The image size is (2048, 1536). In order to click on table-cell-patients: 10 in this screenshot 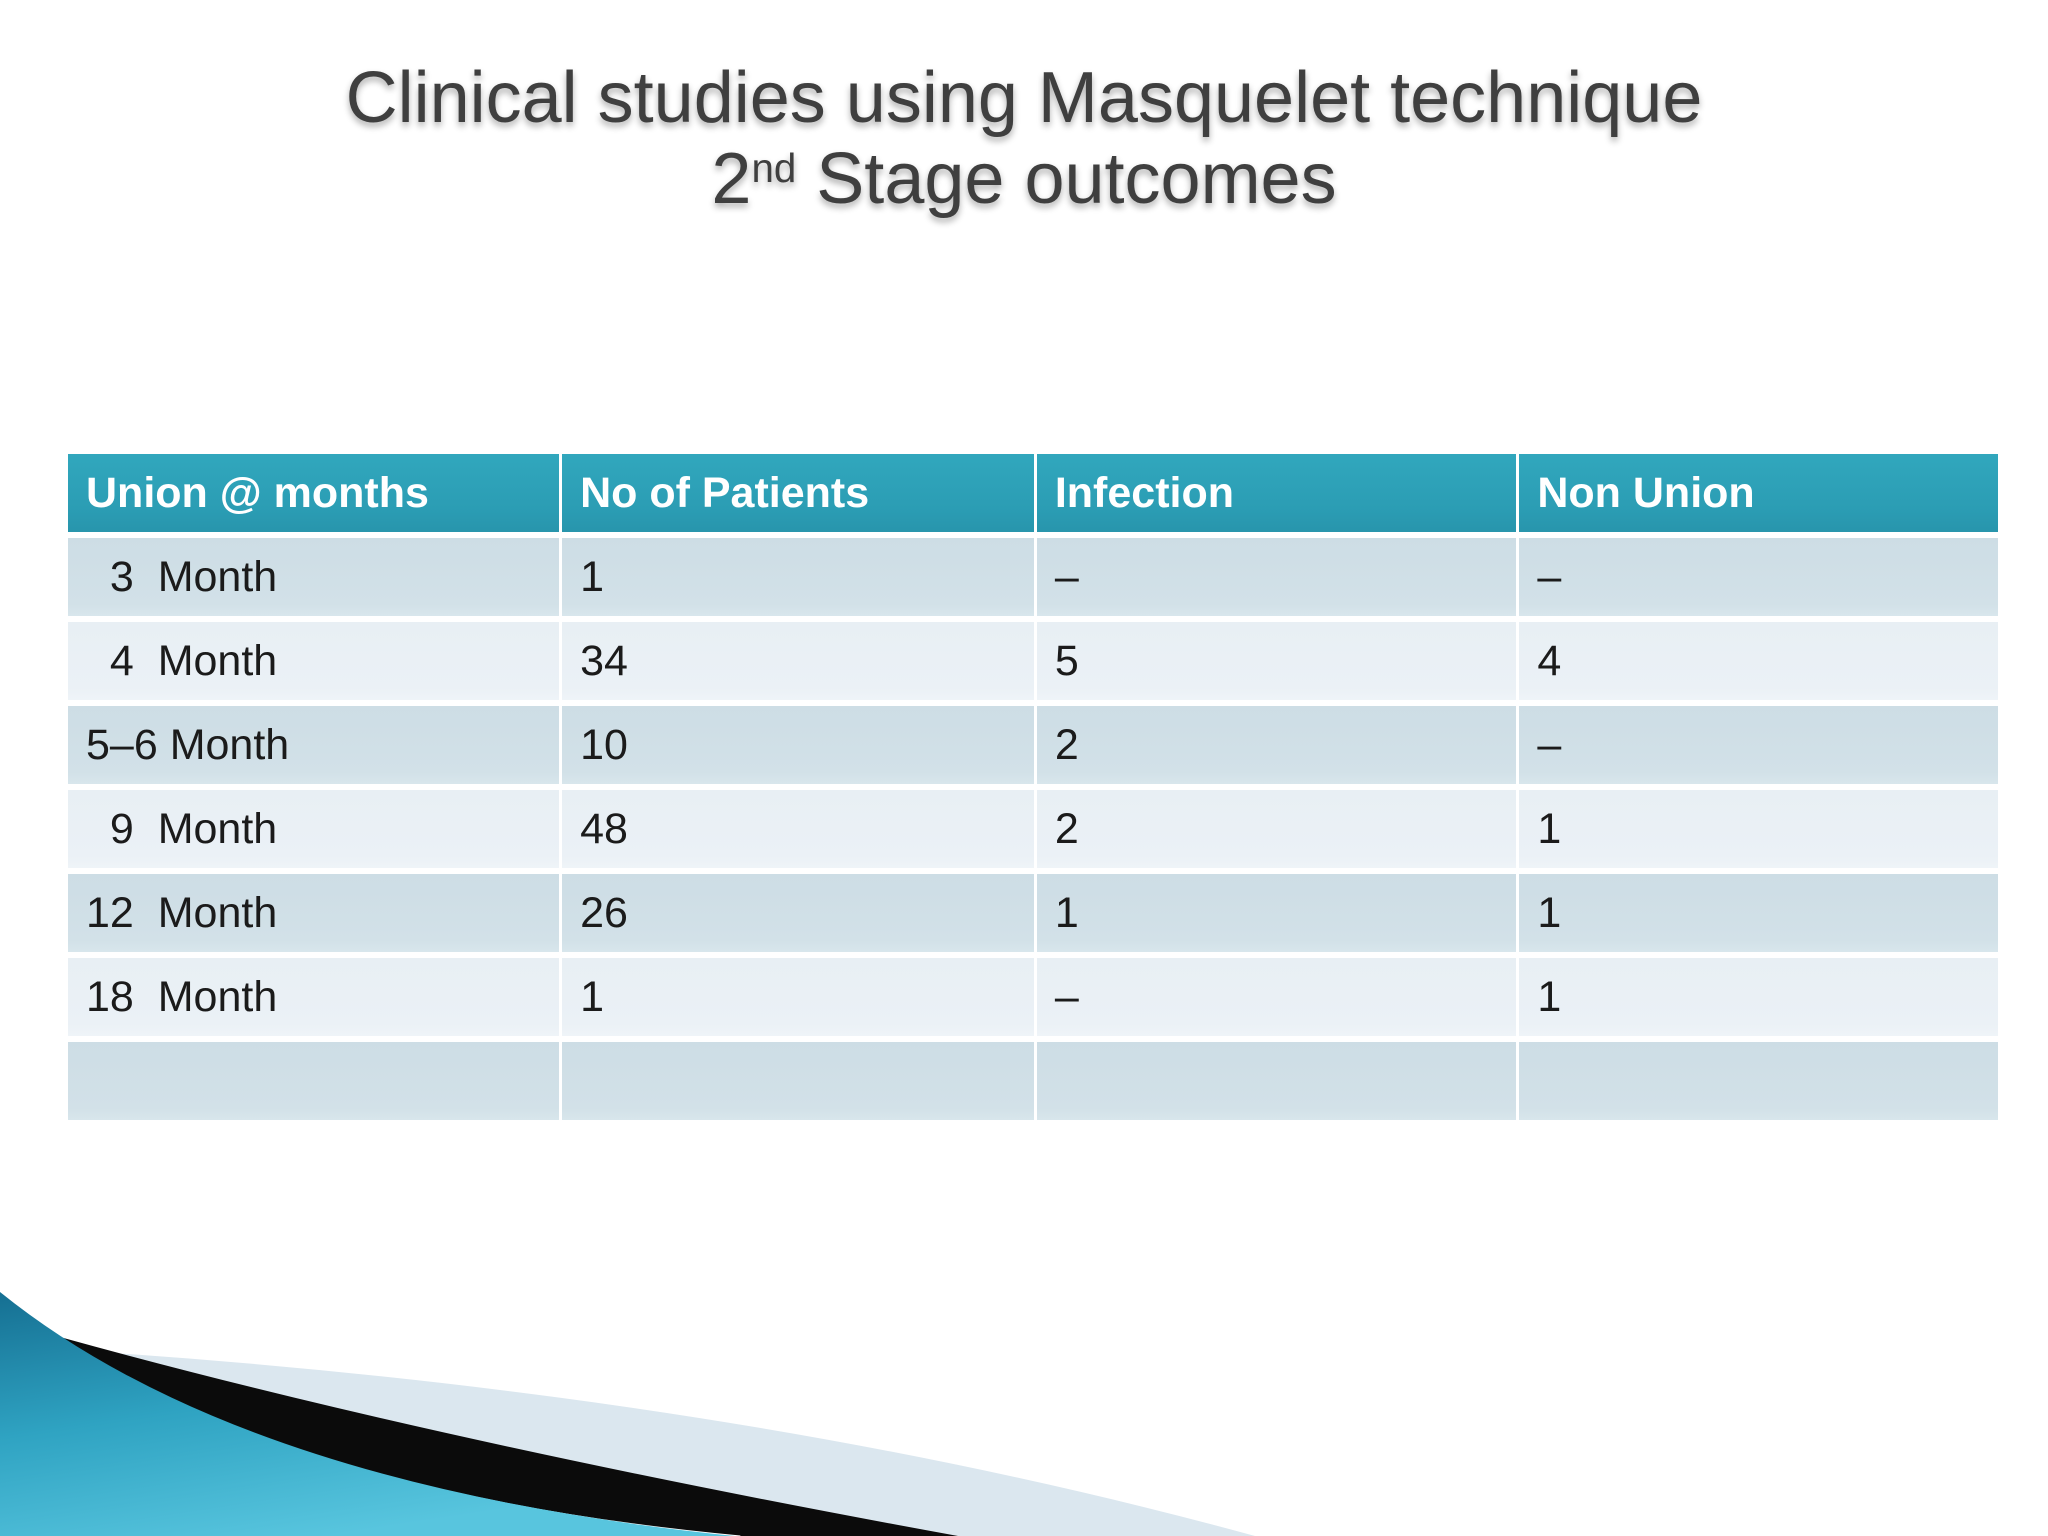, I will do `click(799, 745)`.